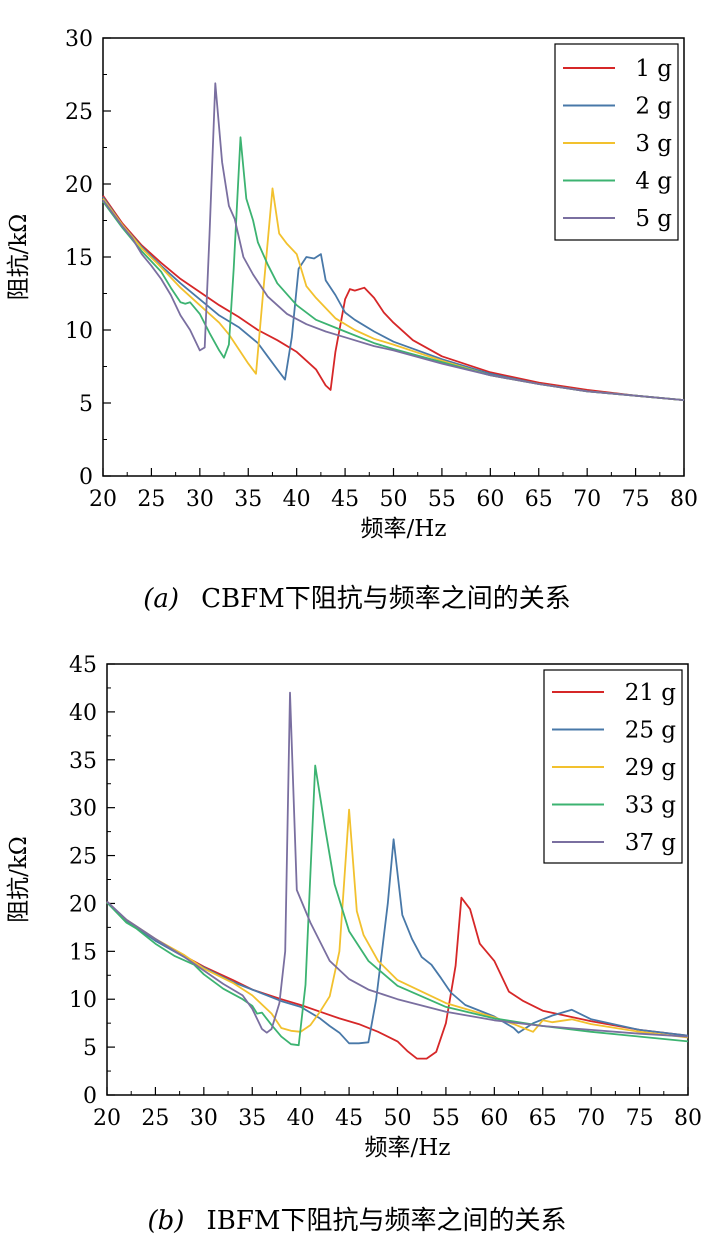 This screenshot has width=714, height=1258. I want to click on caption-text: CBFM下阻抗与频率之间的关系, so click(386, 599).